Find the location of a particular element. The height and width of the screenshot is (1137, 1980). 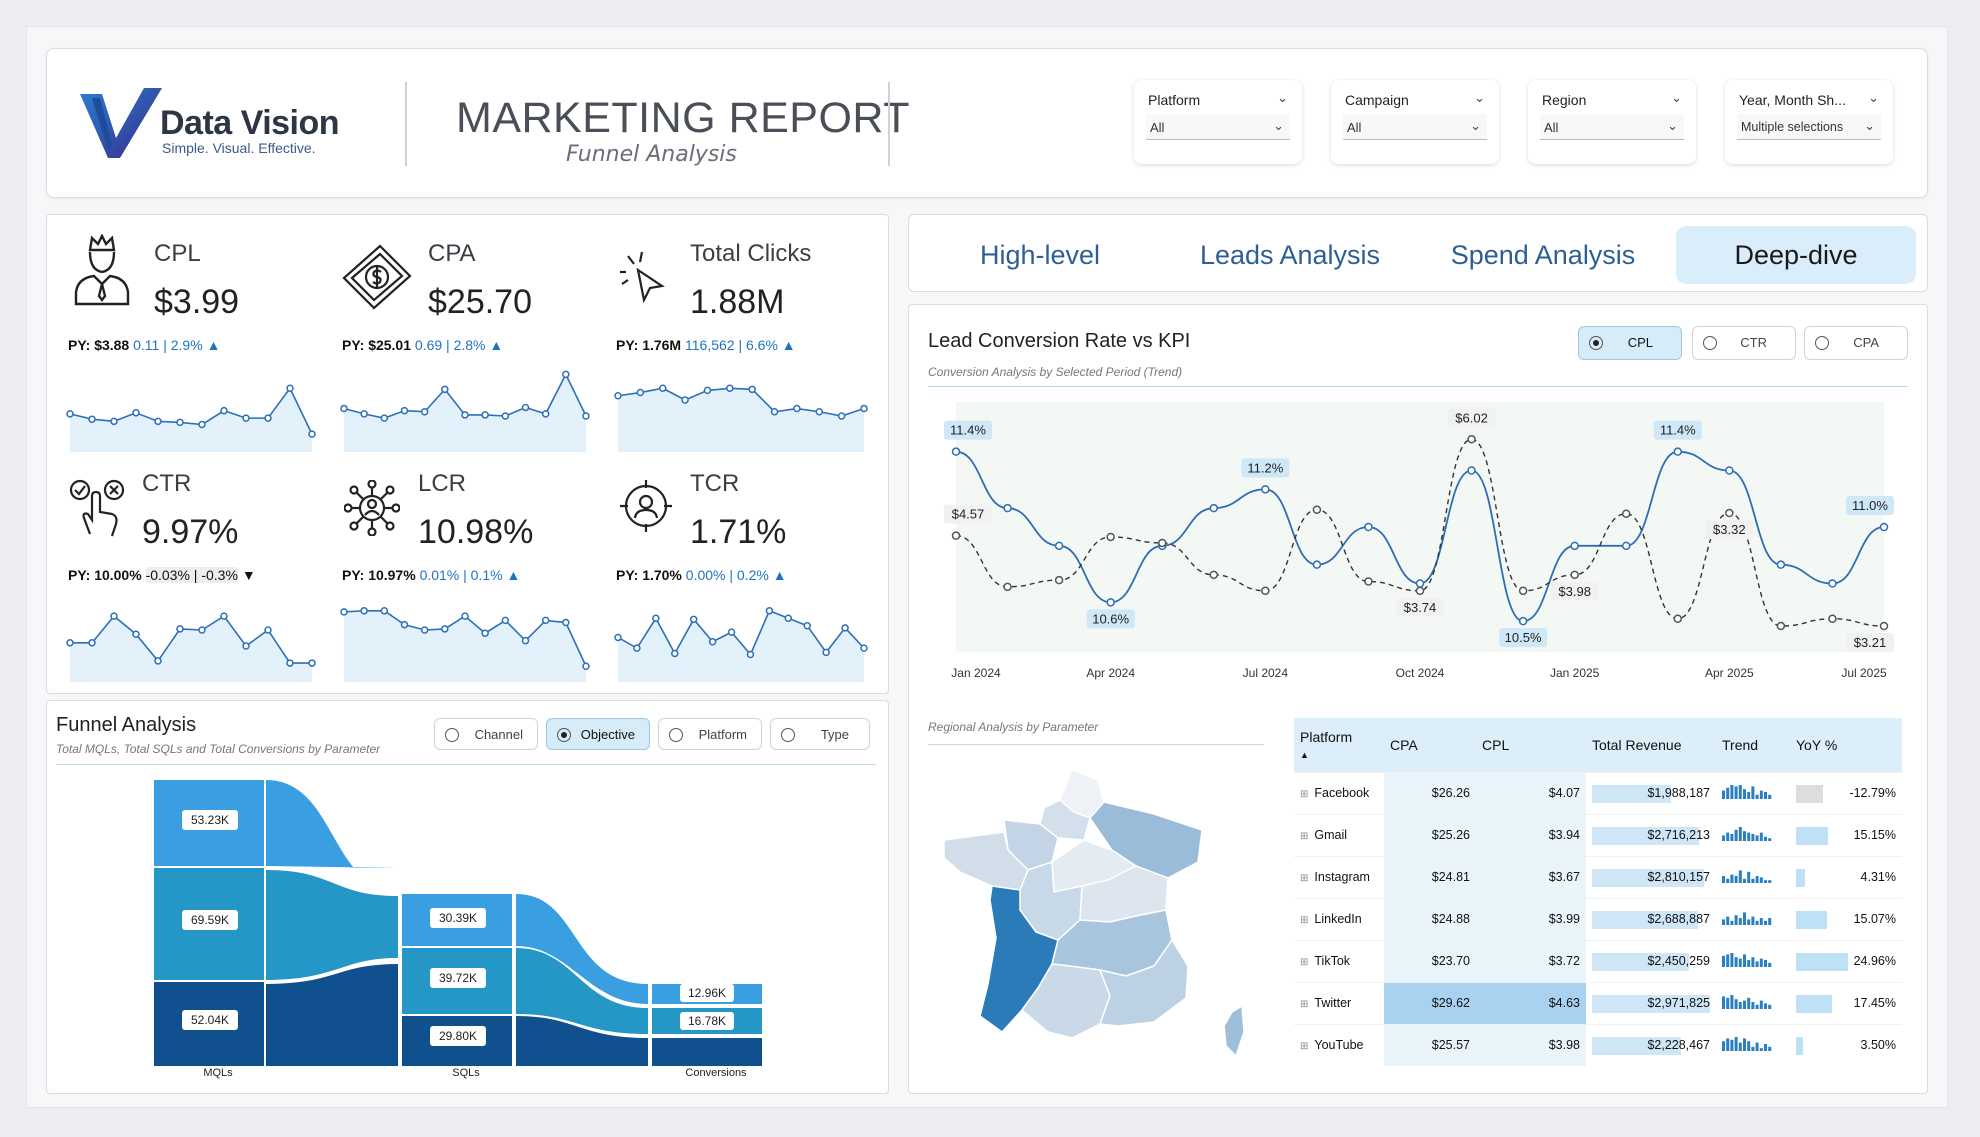

radio-platform: Platform is located at coordinates (710, 734).